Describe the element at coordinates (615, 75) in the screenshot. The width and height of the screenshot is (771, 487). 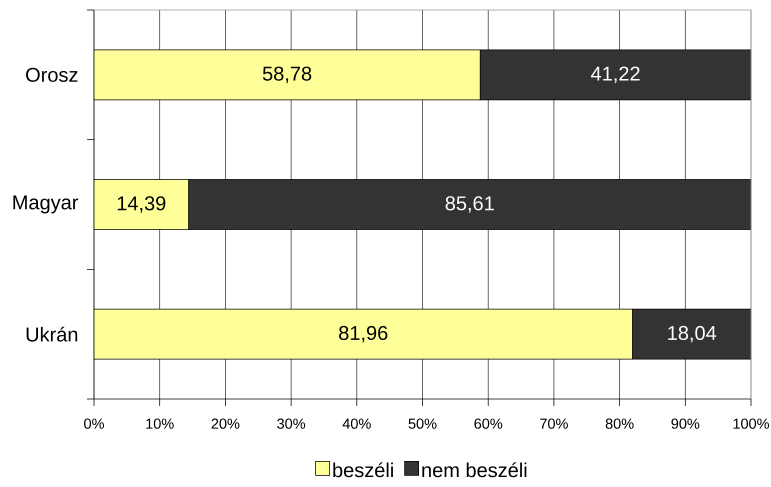
I see `data-label: 41,22` at that location.